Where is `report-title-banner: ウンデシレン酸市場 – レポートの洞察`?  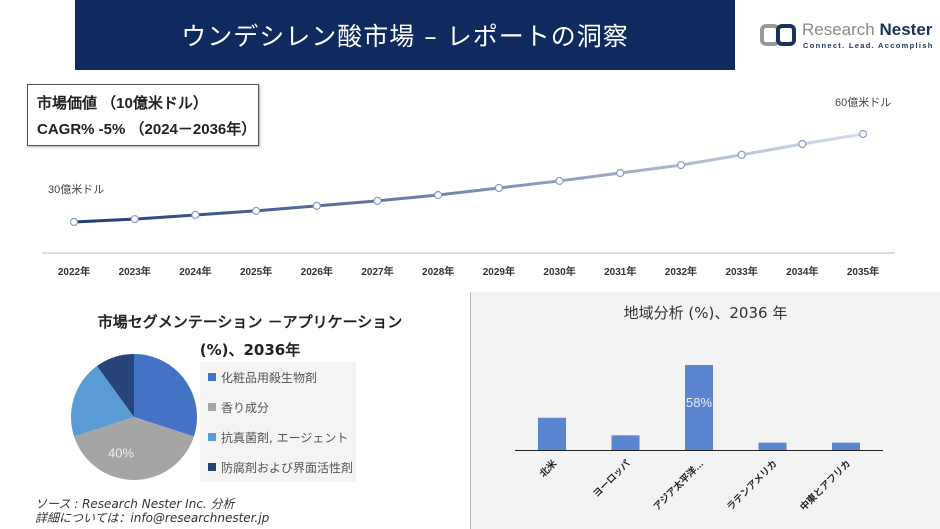
report-title-banner: ウンデシレン酸市場 – レポートの洞察 is located at coordinates (405, 35).